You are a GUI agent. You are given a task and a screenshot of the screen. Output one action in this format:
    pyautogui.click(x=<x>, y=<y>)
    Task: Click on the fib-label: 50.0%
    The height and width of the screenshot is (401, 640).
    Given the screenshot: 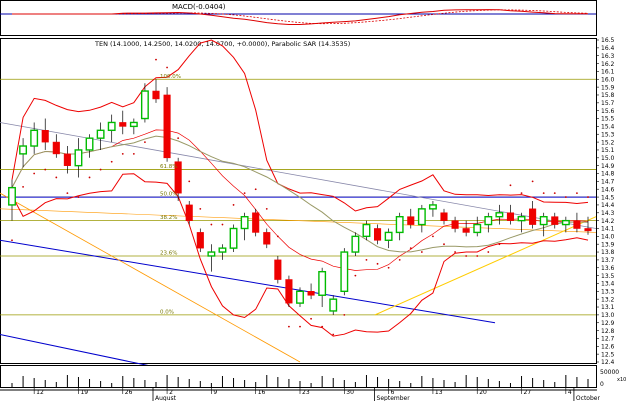 What is the action you would take?
    pyautogui.click(x=168, y=195)
    